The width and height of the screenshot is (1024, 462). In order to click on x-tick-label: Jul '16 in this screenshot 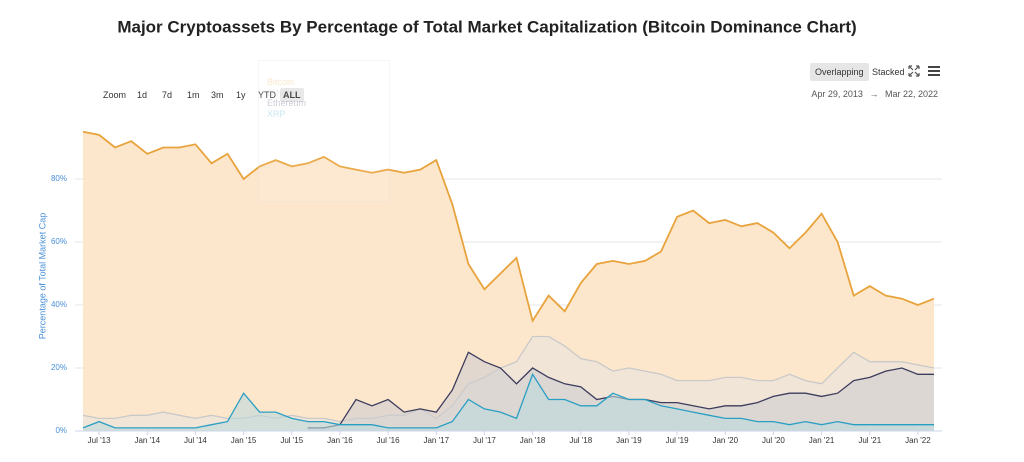, I will do `click(388, 440)`.